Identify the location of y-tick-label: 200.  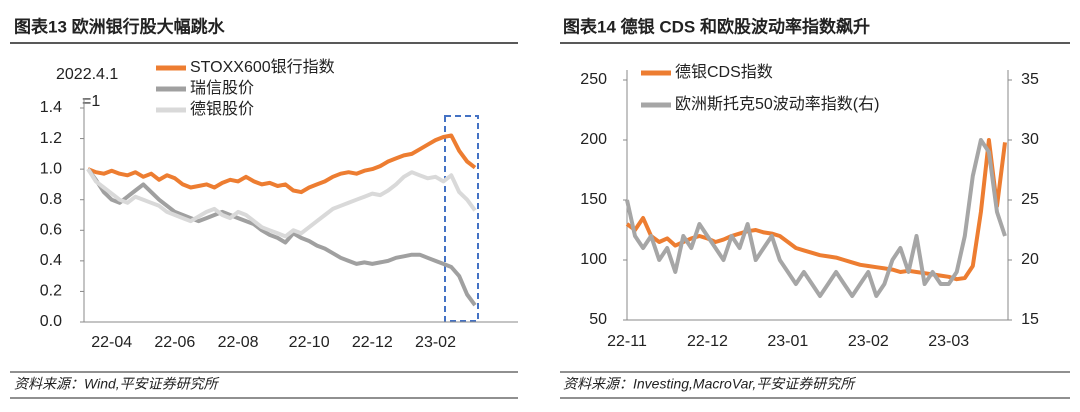
(593, 139).